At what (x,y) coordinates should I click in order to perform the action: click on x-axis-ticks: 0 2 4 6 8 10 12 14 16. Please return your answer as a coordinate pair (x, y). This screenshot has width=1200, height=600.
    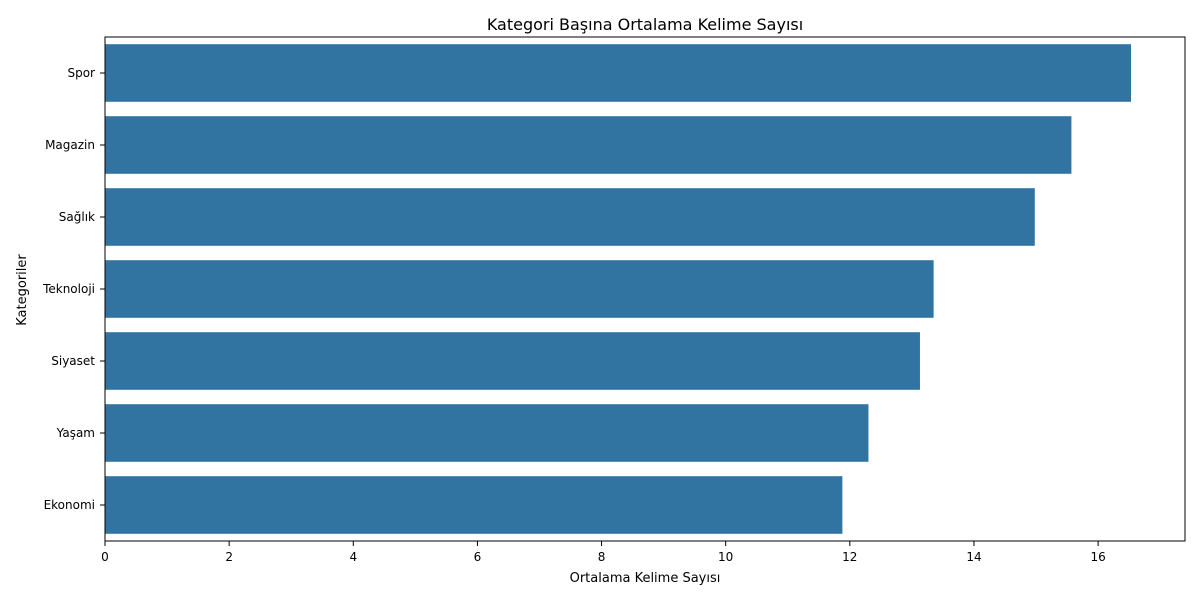
    Looking at the image, I should click on (603, 552).